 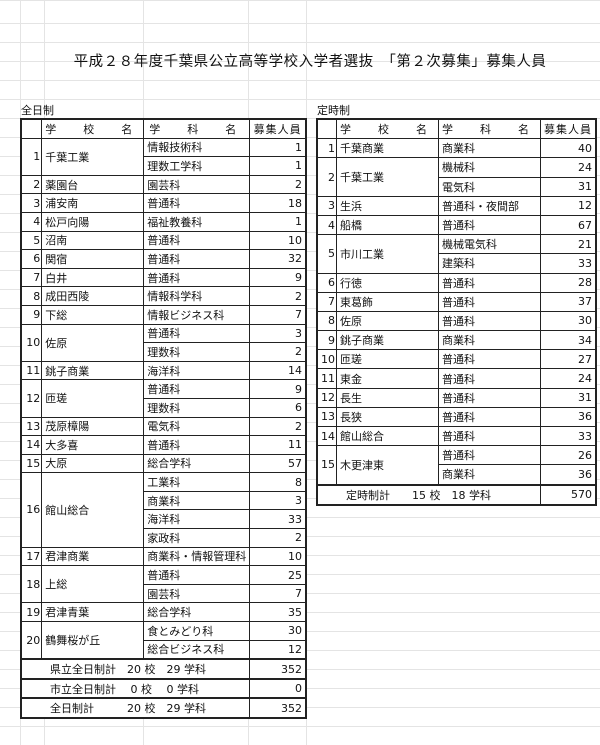 I want to click on school-name: 松戸向陽, so click(x=93, y=221).